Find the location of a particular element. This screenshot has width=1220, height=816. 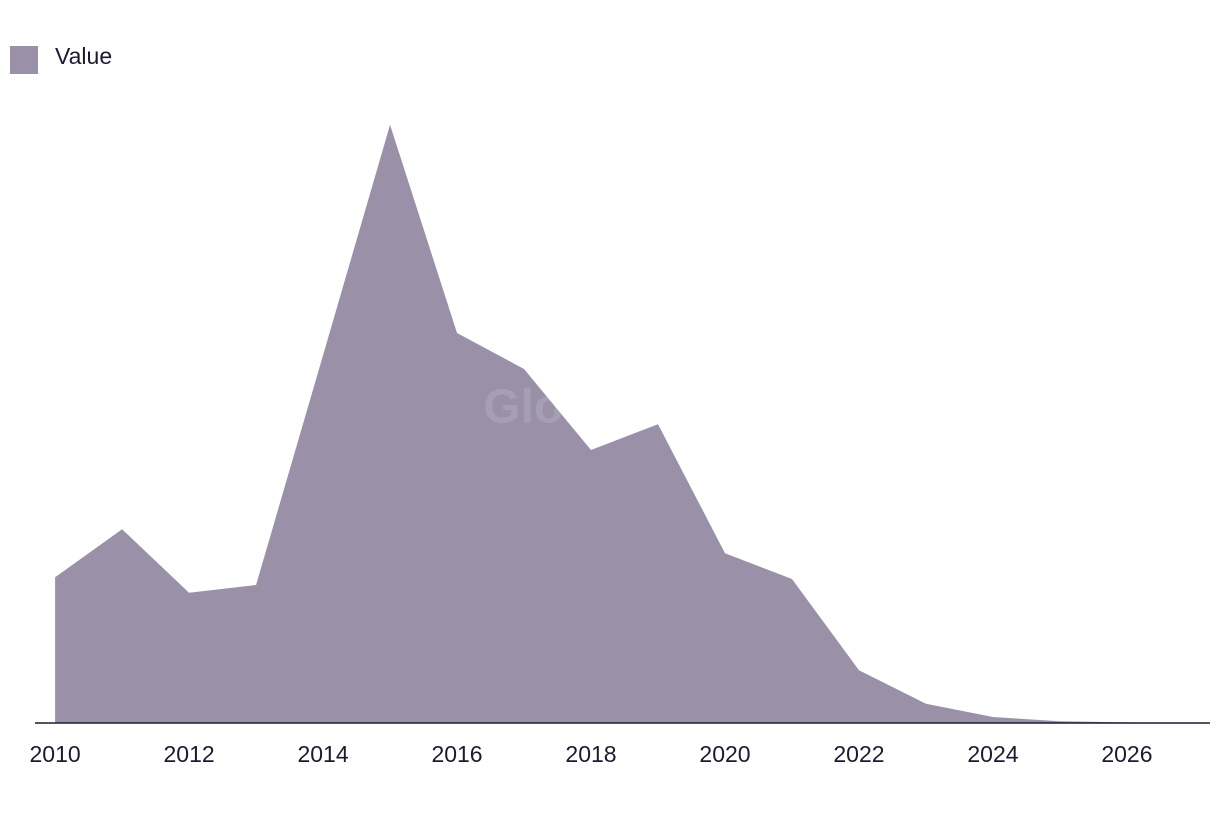

x-tick-label: 2022 is located at coordinates (858, 754).